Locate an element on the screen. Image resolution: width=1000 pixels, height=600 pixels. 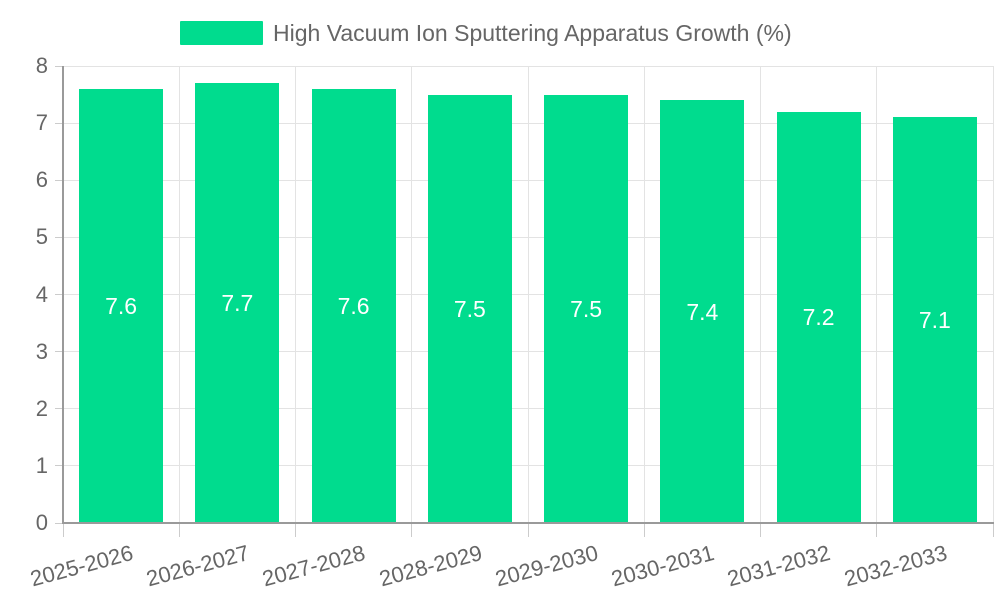
y-axis-tick-label: 7 is located at coordinates (41, 123).